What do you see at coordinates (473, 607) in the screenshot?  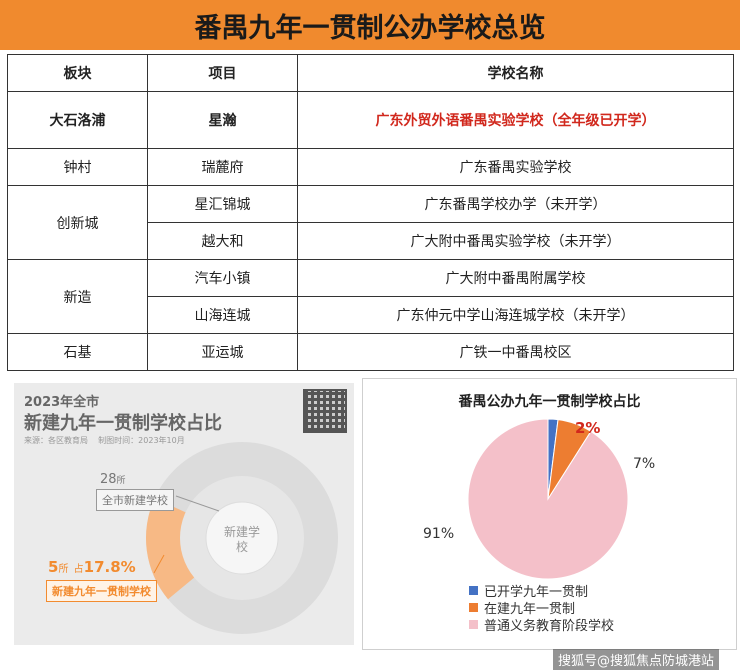 I see `legend-swatch-orange` at bounding box center [473, 607].